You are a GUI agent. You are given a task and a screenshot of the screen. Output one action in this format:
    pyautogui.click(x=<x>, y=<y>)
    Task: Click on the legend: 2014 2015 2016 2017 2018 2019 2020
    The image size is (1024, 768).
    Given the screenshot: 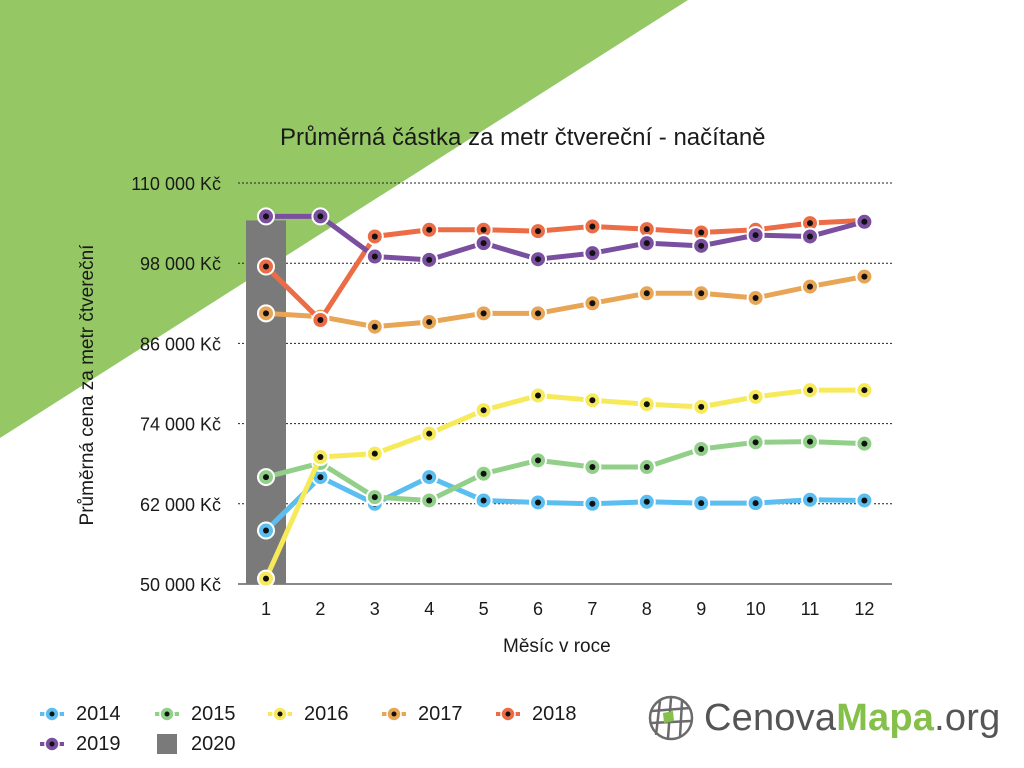 What is the action you would take?
    pyautogui.click(x=340, y=732)
    